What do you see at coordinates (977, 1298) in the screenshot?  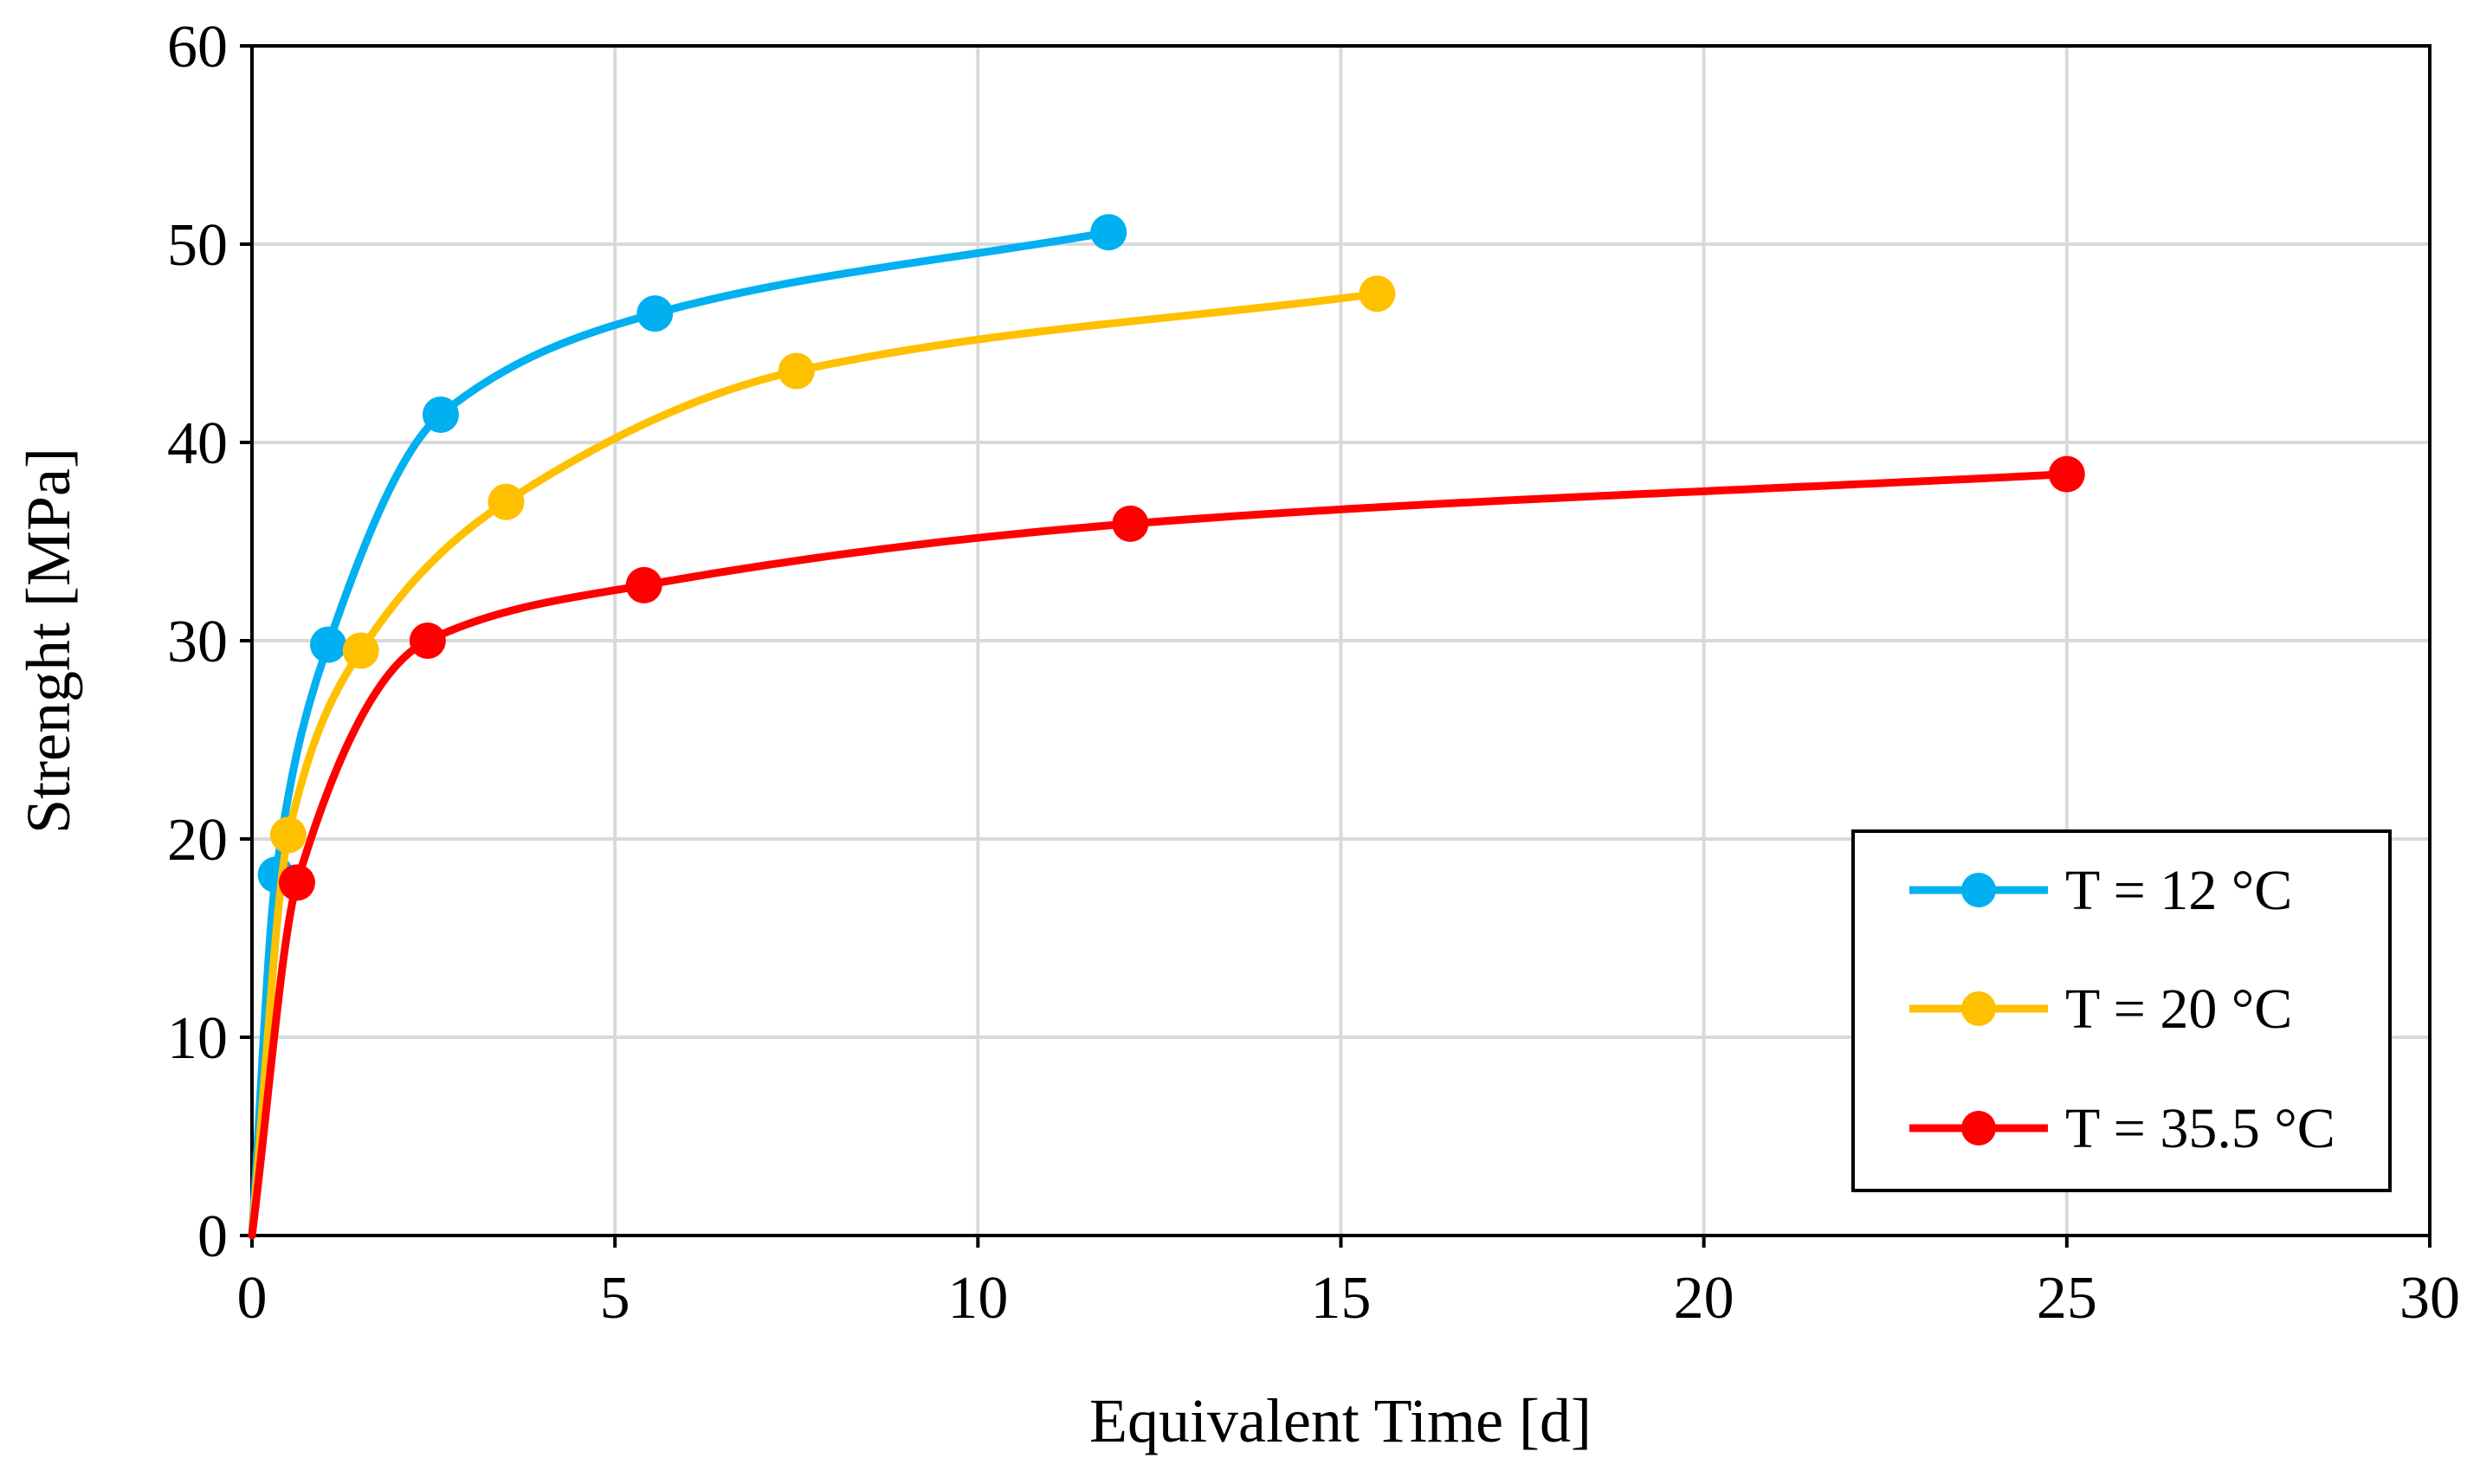 I see `x-tick-label: 10` at bounding box center [977, 1298].